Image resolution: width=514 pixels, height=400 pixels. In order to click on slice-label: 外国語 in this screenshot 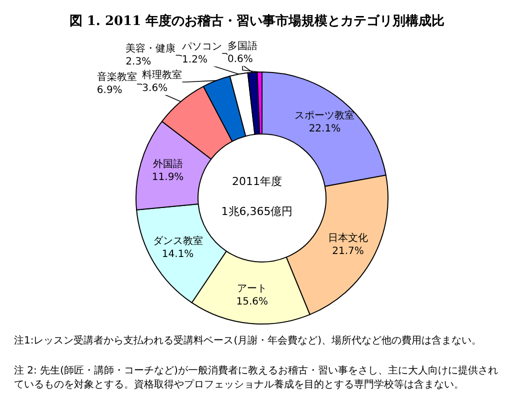, I will do `click(167, 164)`.